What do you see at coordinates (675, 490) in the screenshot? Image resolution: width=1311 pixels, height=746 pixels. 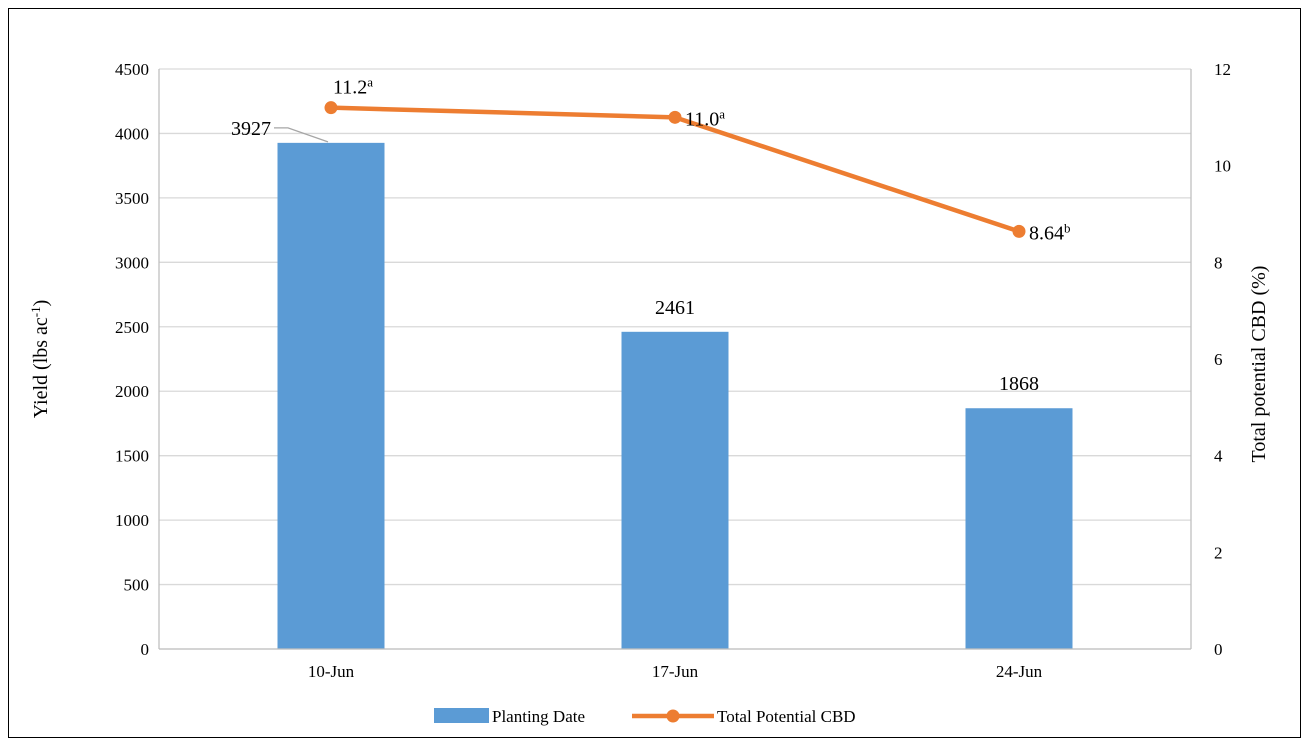 I see `bar-17-Jun` at bounding box center [675, 490].